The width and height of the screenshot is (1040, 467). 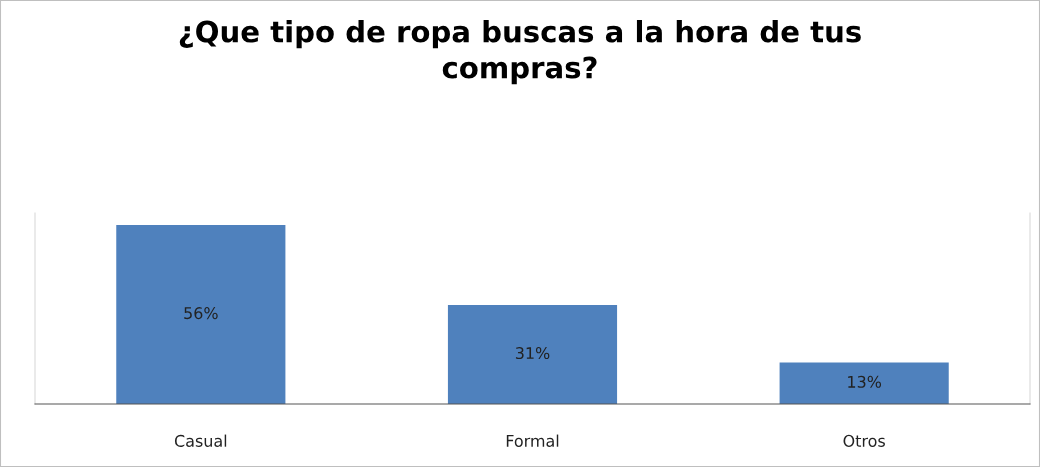 What do you see at coordinates (864, 440) in the screenshot?
I see `x-tick-label: Otros` at bounding box center [864, 440].